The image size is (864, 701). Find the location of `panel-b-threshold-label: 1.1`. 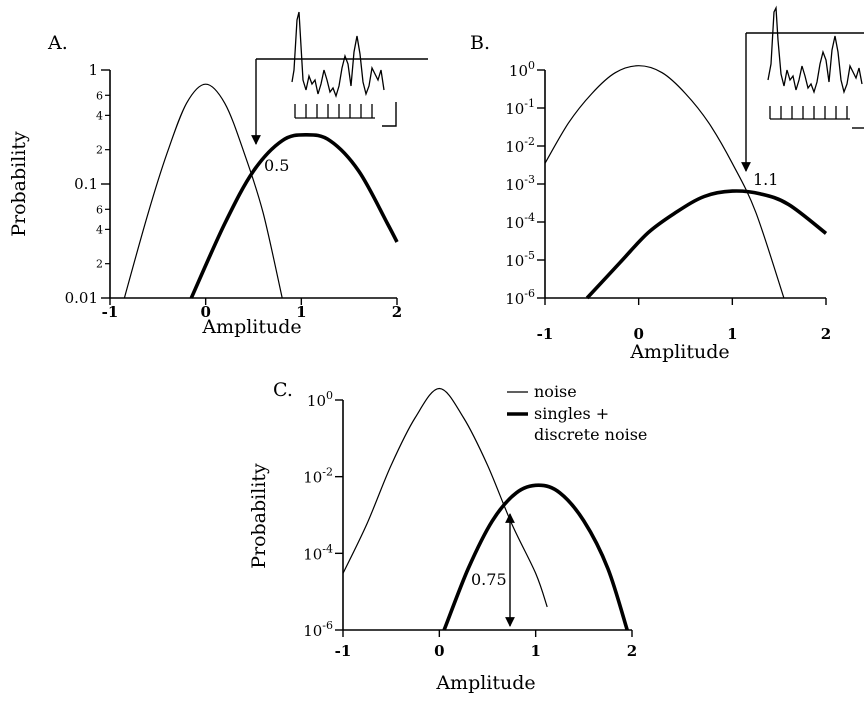

panel-b-threshold-label: 1.1 is located at coordinates (765, 179).